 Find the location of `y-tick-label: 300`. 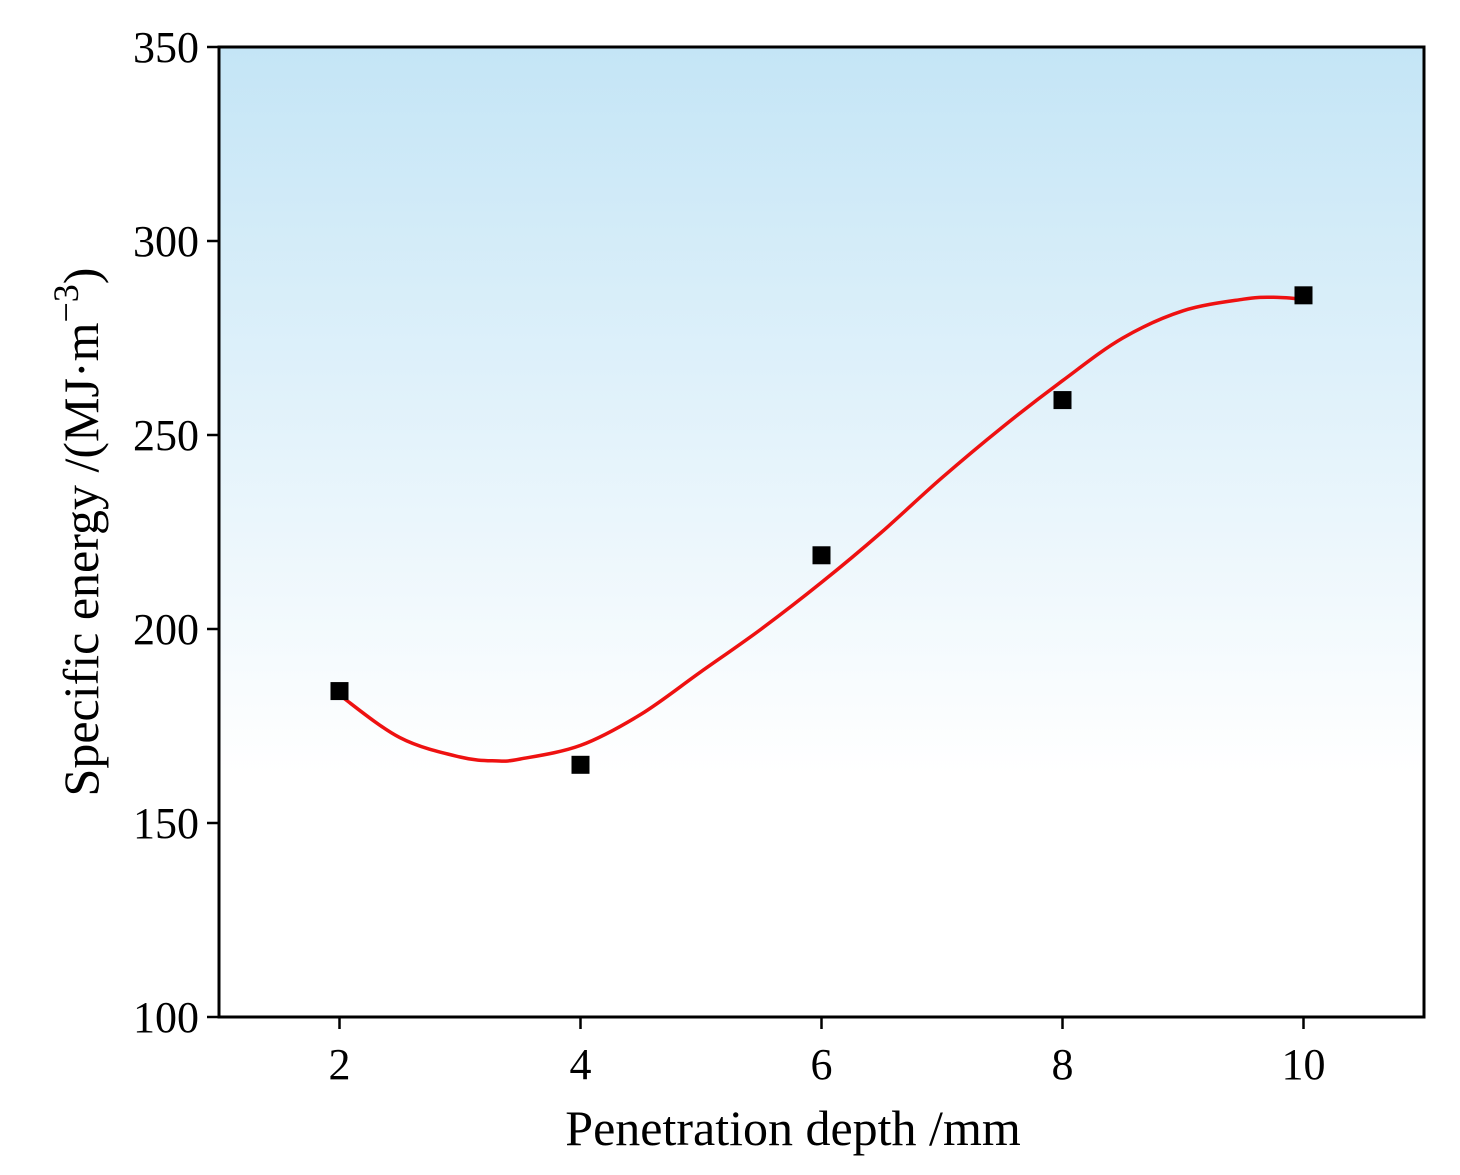

y-tick-label: 300 is located at coordinates (166, 241).